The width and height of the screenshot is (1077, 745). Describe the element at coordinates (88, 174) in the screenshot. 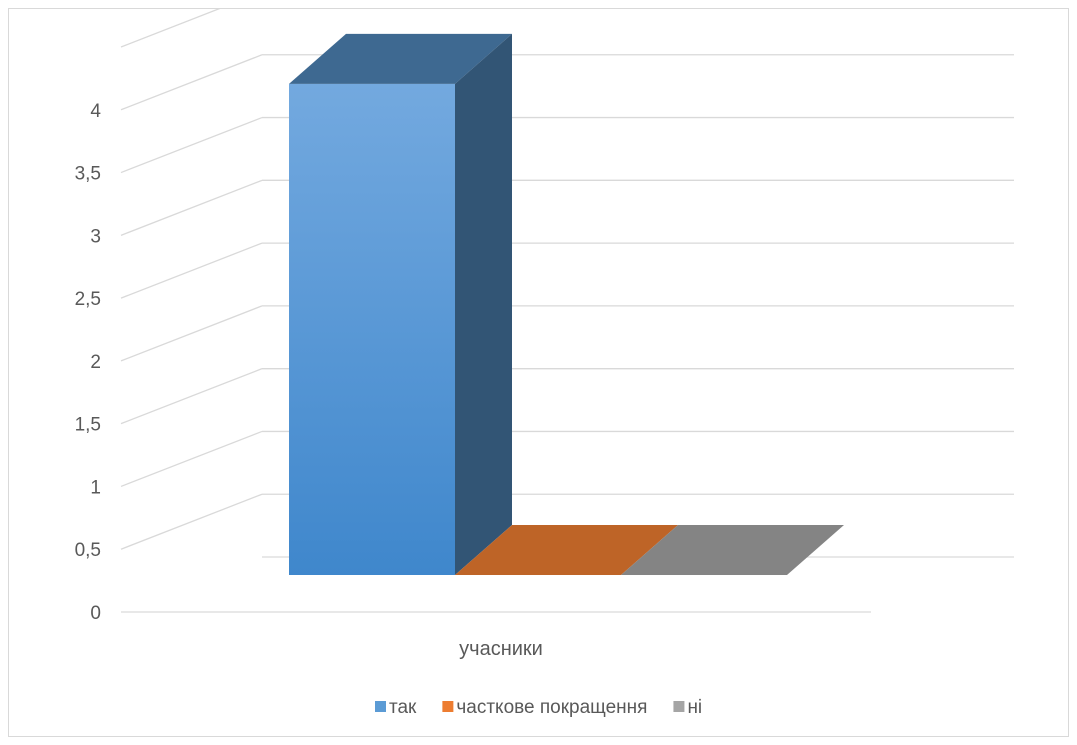

I see `y-tick-label: 3,5` at that location.